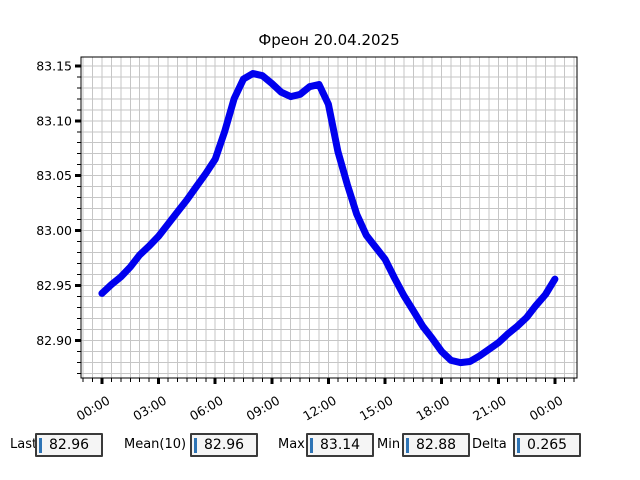  I want to click on svg-text: 15:00, so click(376, 408).